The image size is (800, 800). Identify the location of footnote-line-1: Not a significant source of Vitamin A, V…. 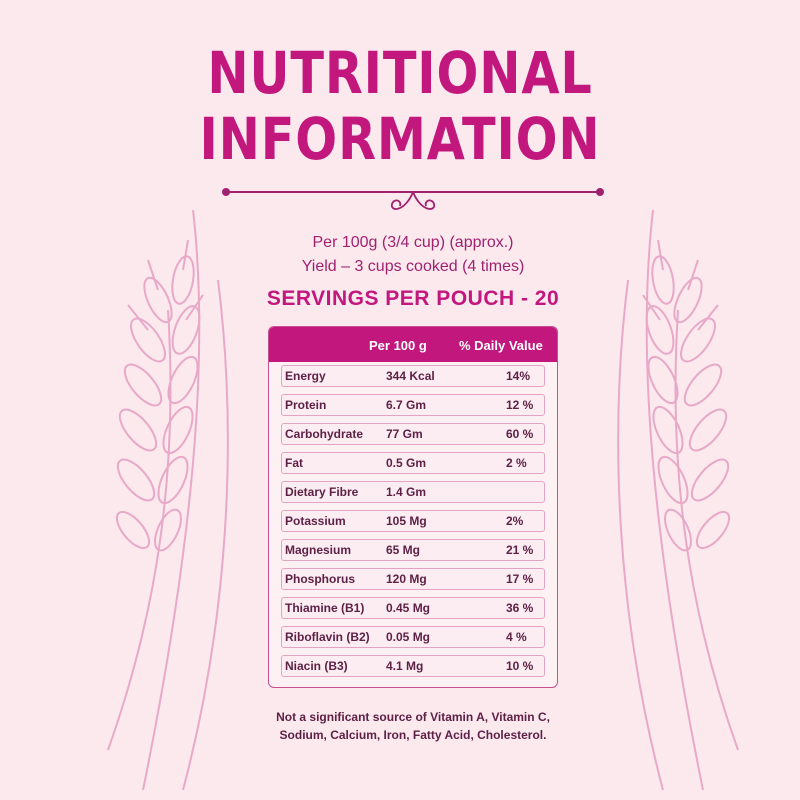
(413, 717).